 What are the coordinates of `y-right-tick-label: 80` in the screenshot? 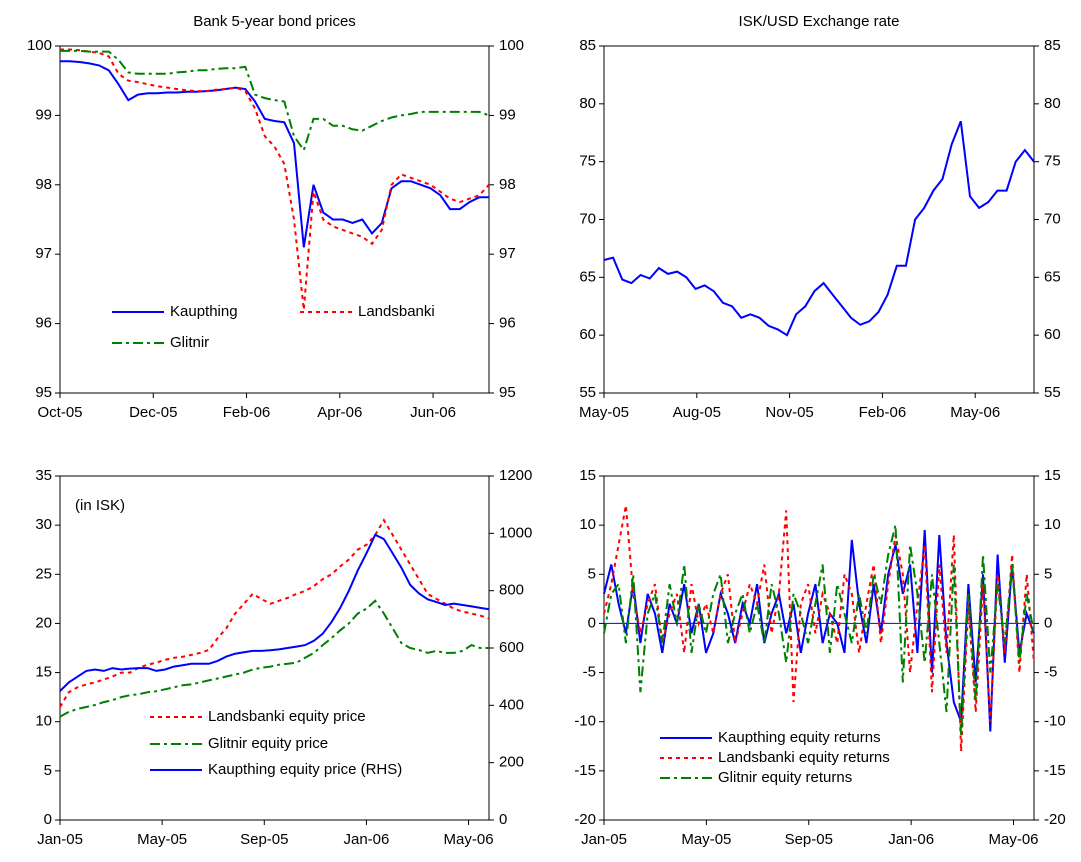 It's located at (1052, 103).